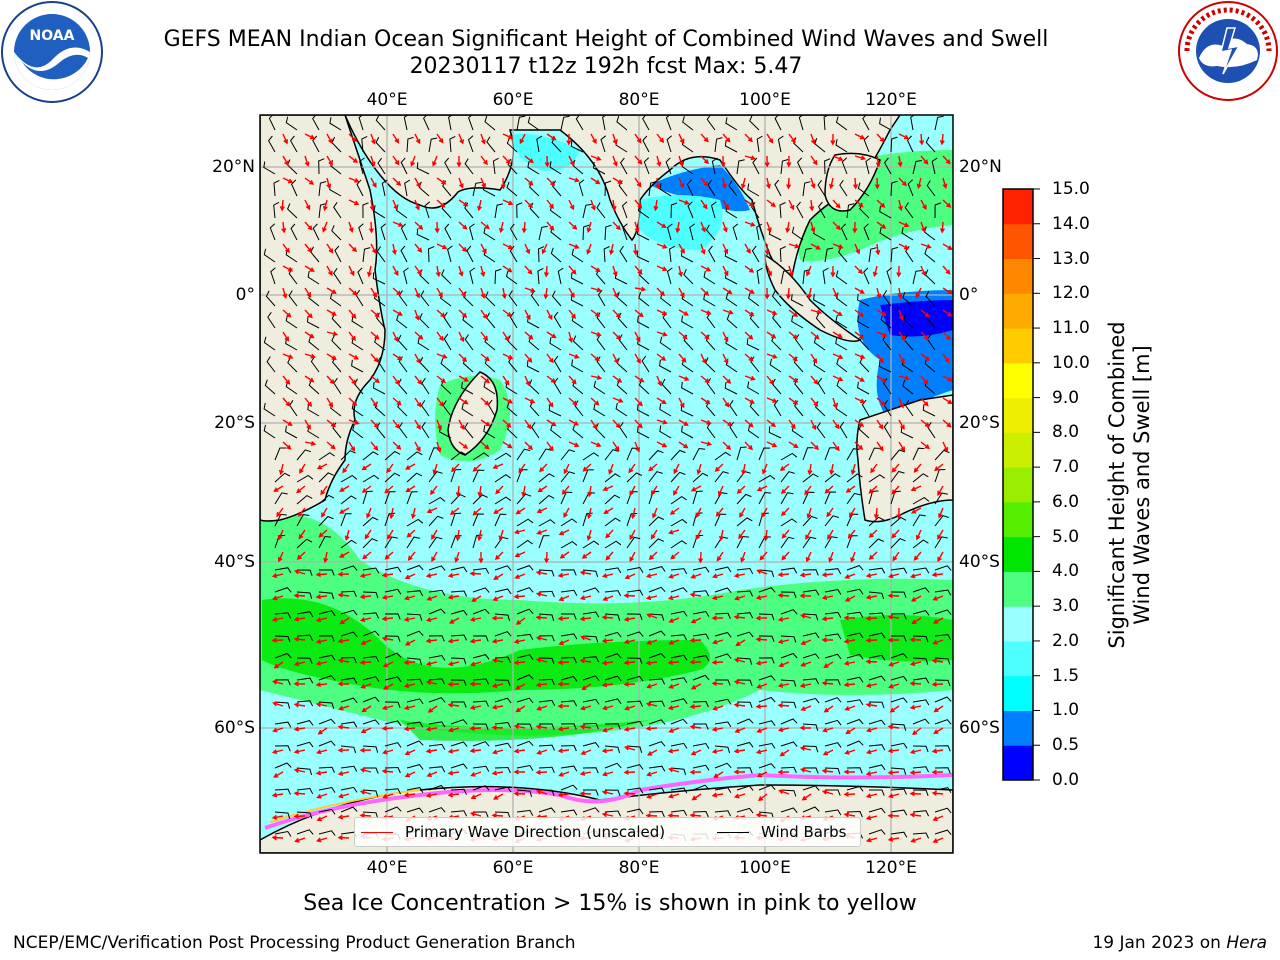  I want to click on y-tick-right: 20°N, so click(980, 167).